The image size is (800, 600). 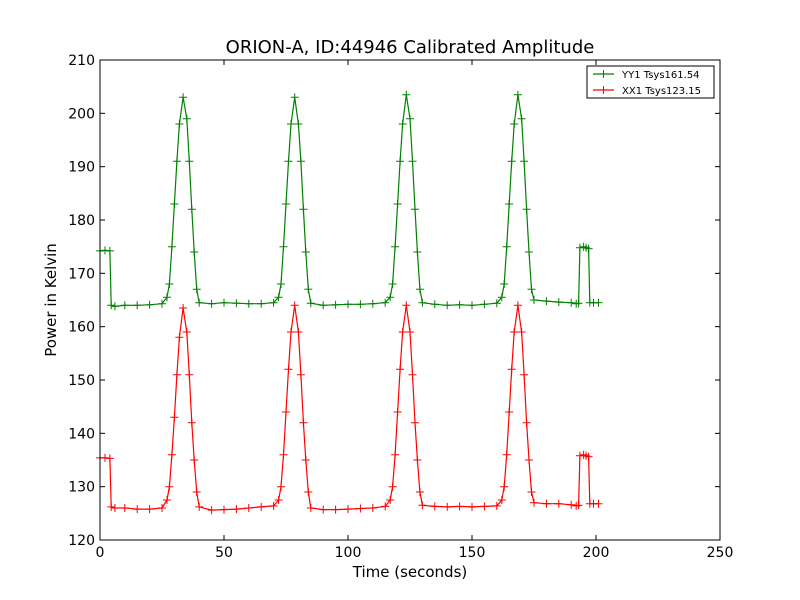 I want to click on y-tick-label: 120, so click(x=81, y=541).